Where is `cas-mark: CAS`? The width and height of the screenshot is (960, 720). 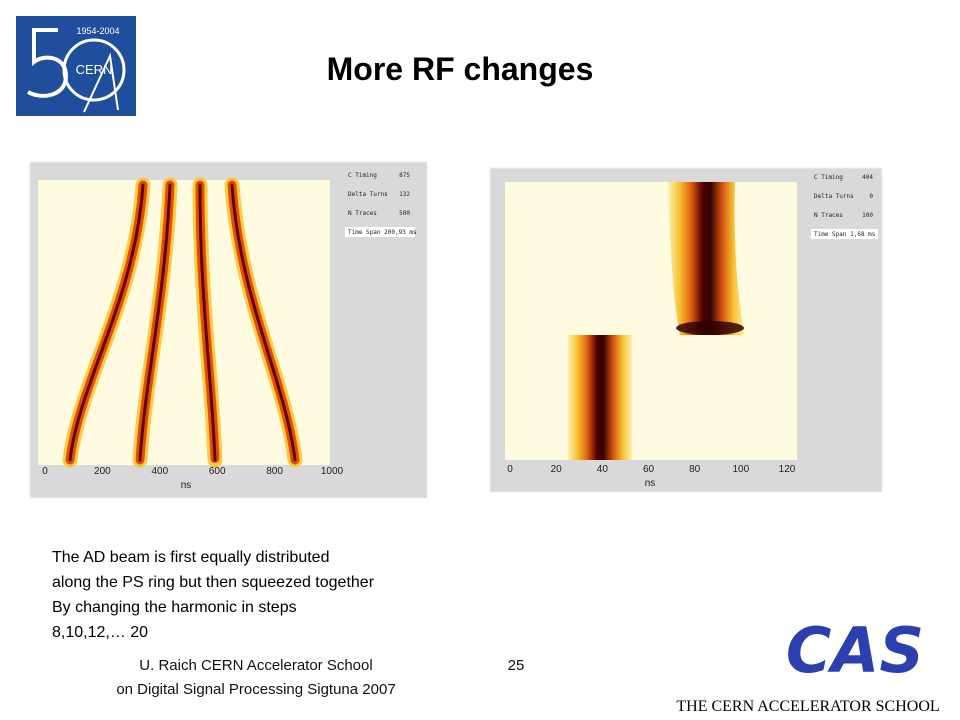 cas-mark: CAS is located at coordinates (855, 650).